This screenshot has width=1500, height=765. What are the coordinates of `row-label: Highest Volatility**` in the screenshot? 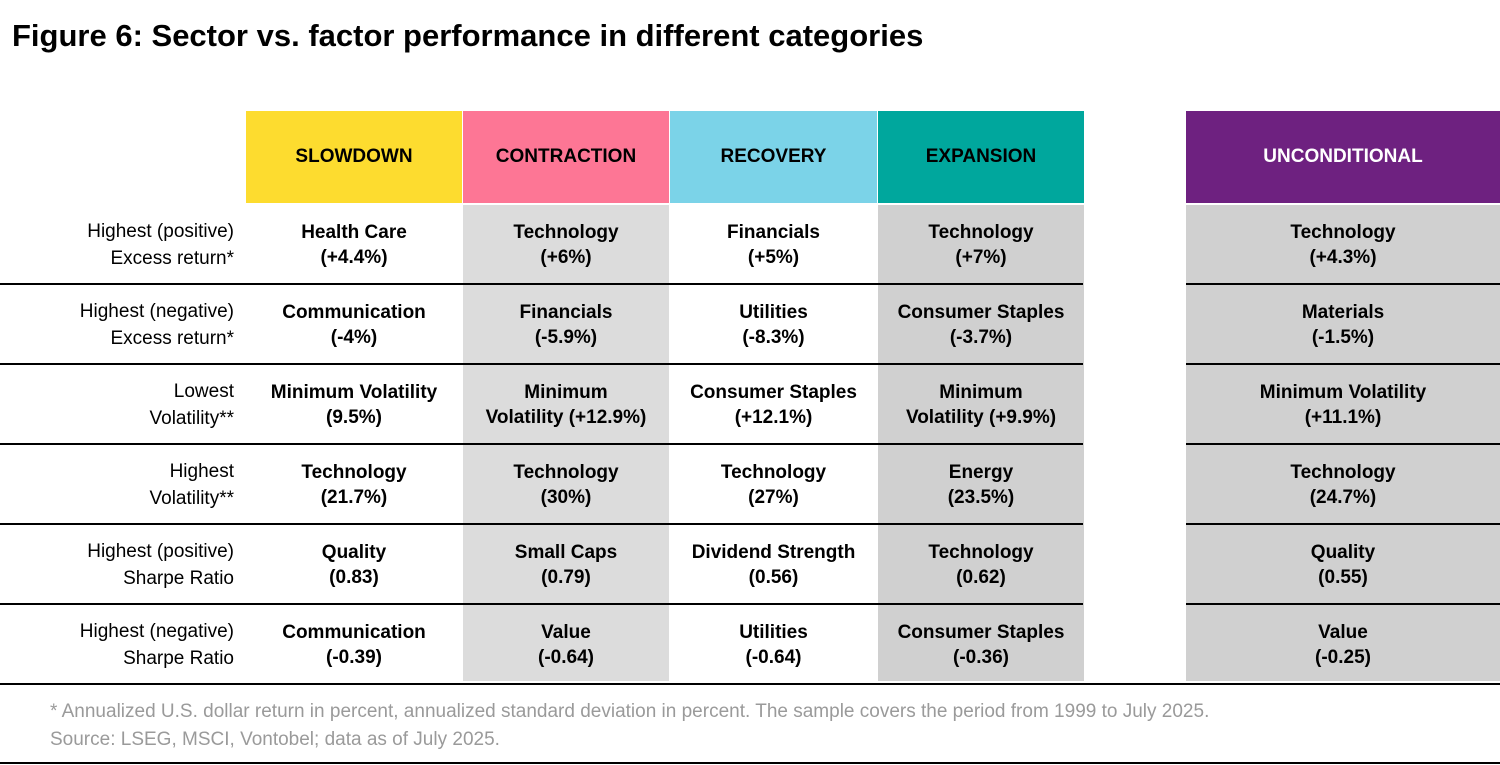 It's located at (117, 485).